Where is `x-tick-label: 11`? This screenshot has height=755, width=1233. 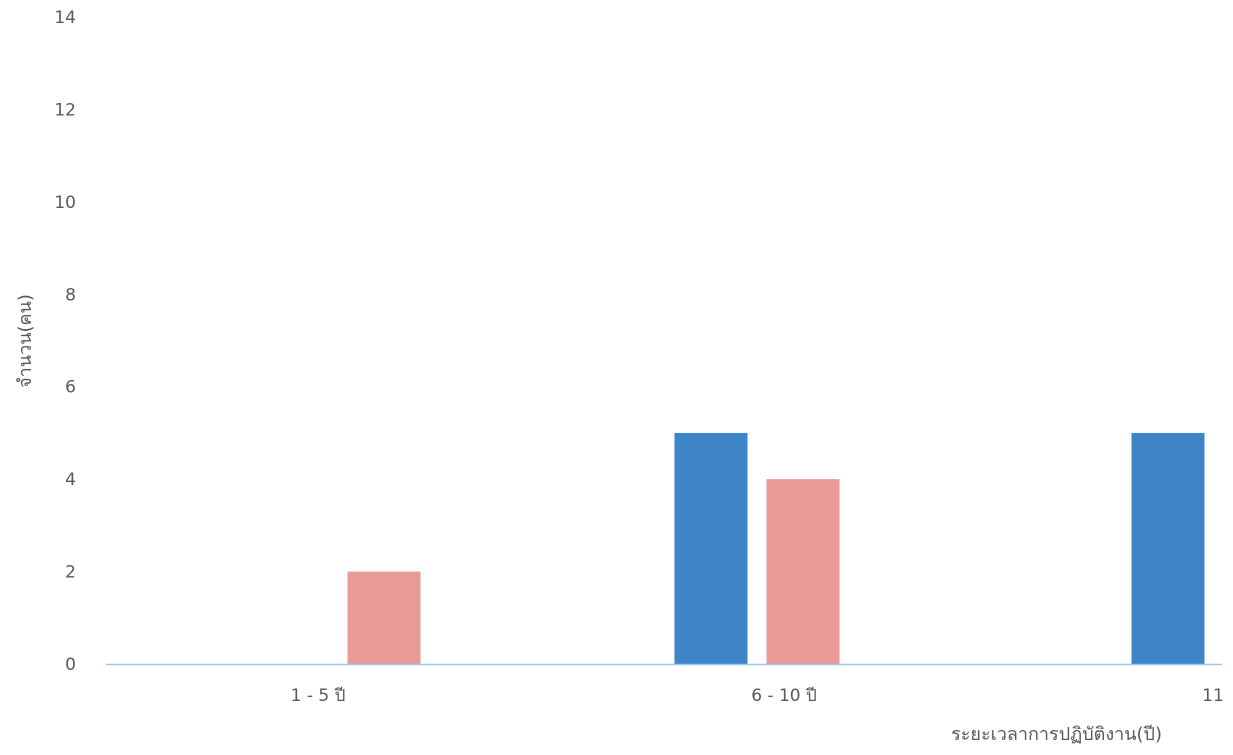
x-tick-label: 11 is located at coordinates (1213, 696).